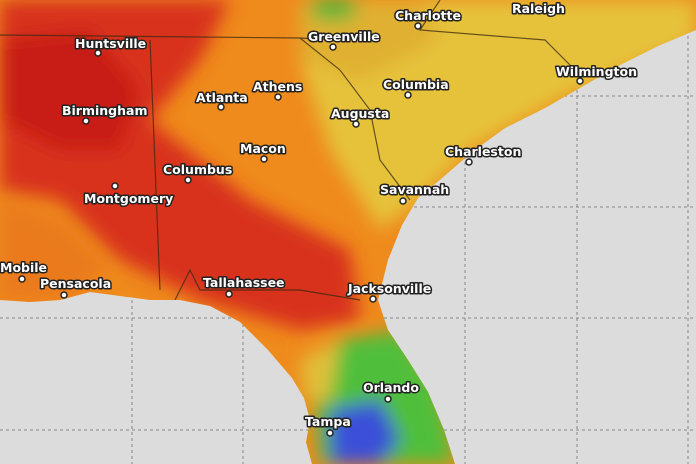 The height and width of the screenshot is (464, 696). I want to click on city-label: Atlanta, so click(222, 97).